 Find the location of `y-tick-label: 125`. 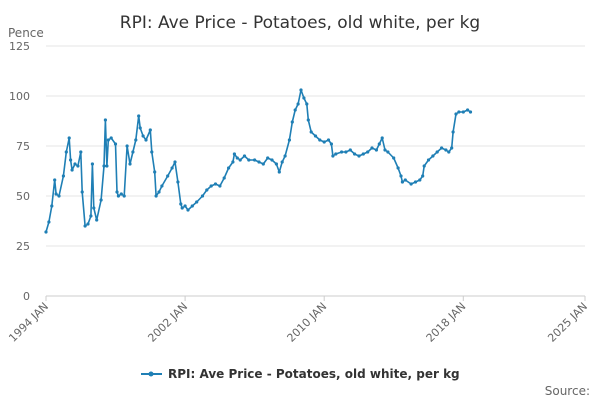

y-tick-label: 125 is located at coordinates (19, 46).